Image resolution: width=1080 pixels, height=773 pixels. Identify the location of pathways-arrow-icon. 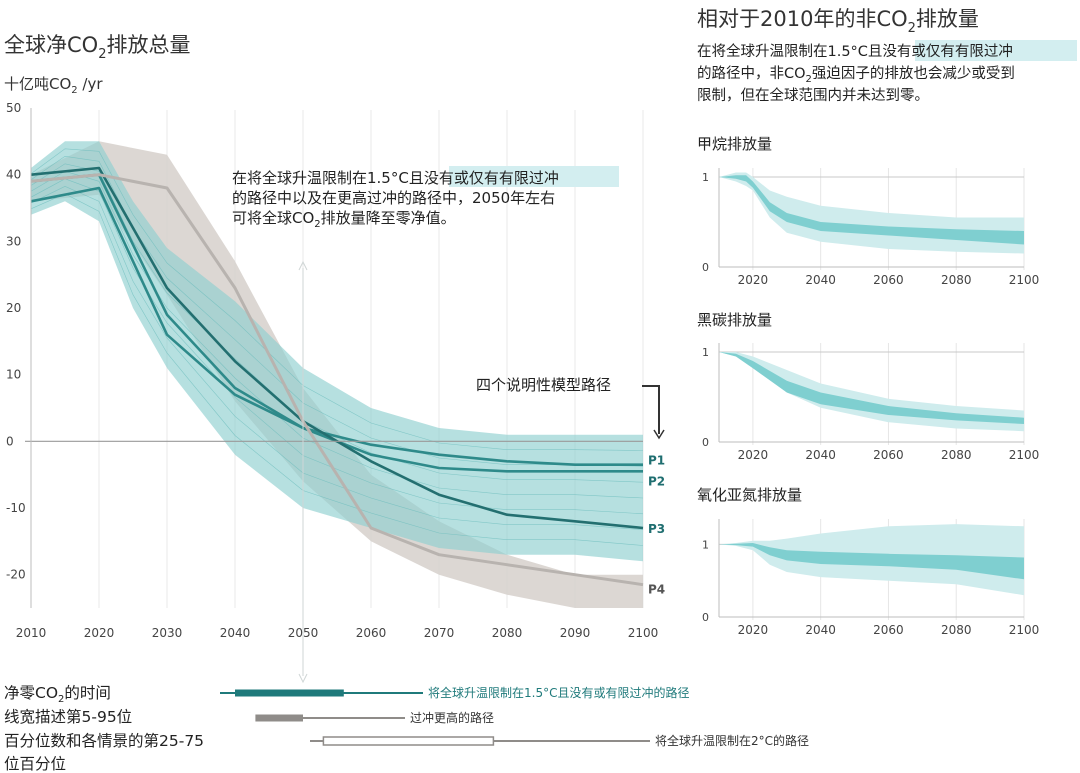
(651, 409).